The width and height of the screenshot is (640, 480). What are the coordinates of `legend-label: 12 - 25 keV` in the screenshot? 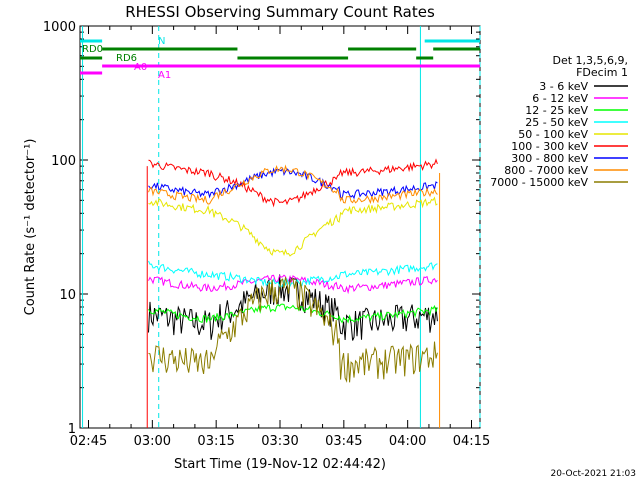 It's located at (556, 110).